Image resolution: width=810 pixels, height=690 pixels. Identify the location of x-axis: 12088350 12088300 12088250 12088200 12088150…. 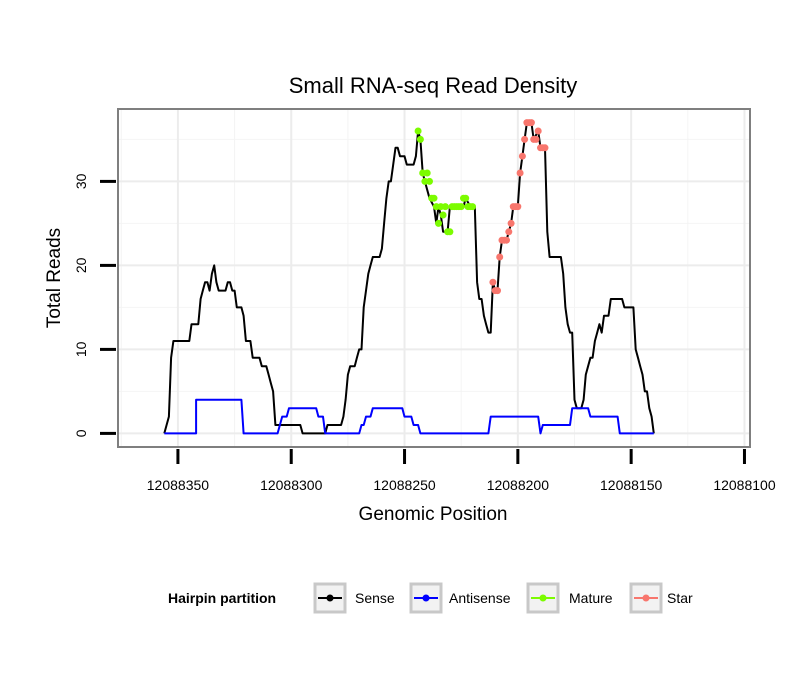
(461, 471).